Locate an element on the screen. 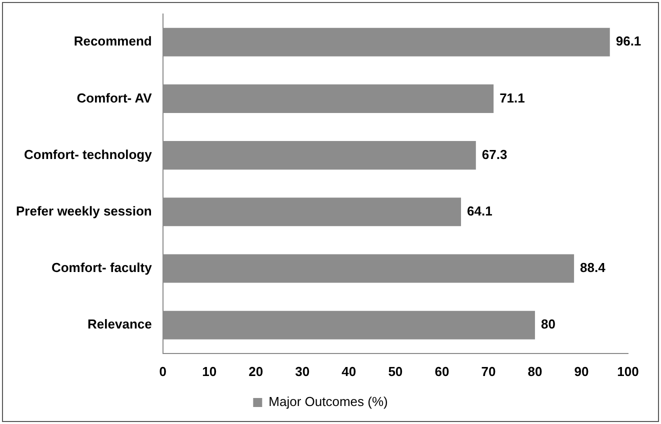 The height and width of the screenshot is (424, 661). data-label: 67.3 is located at coordinates (495, 154).